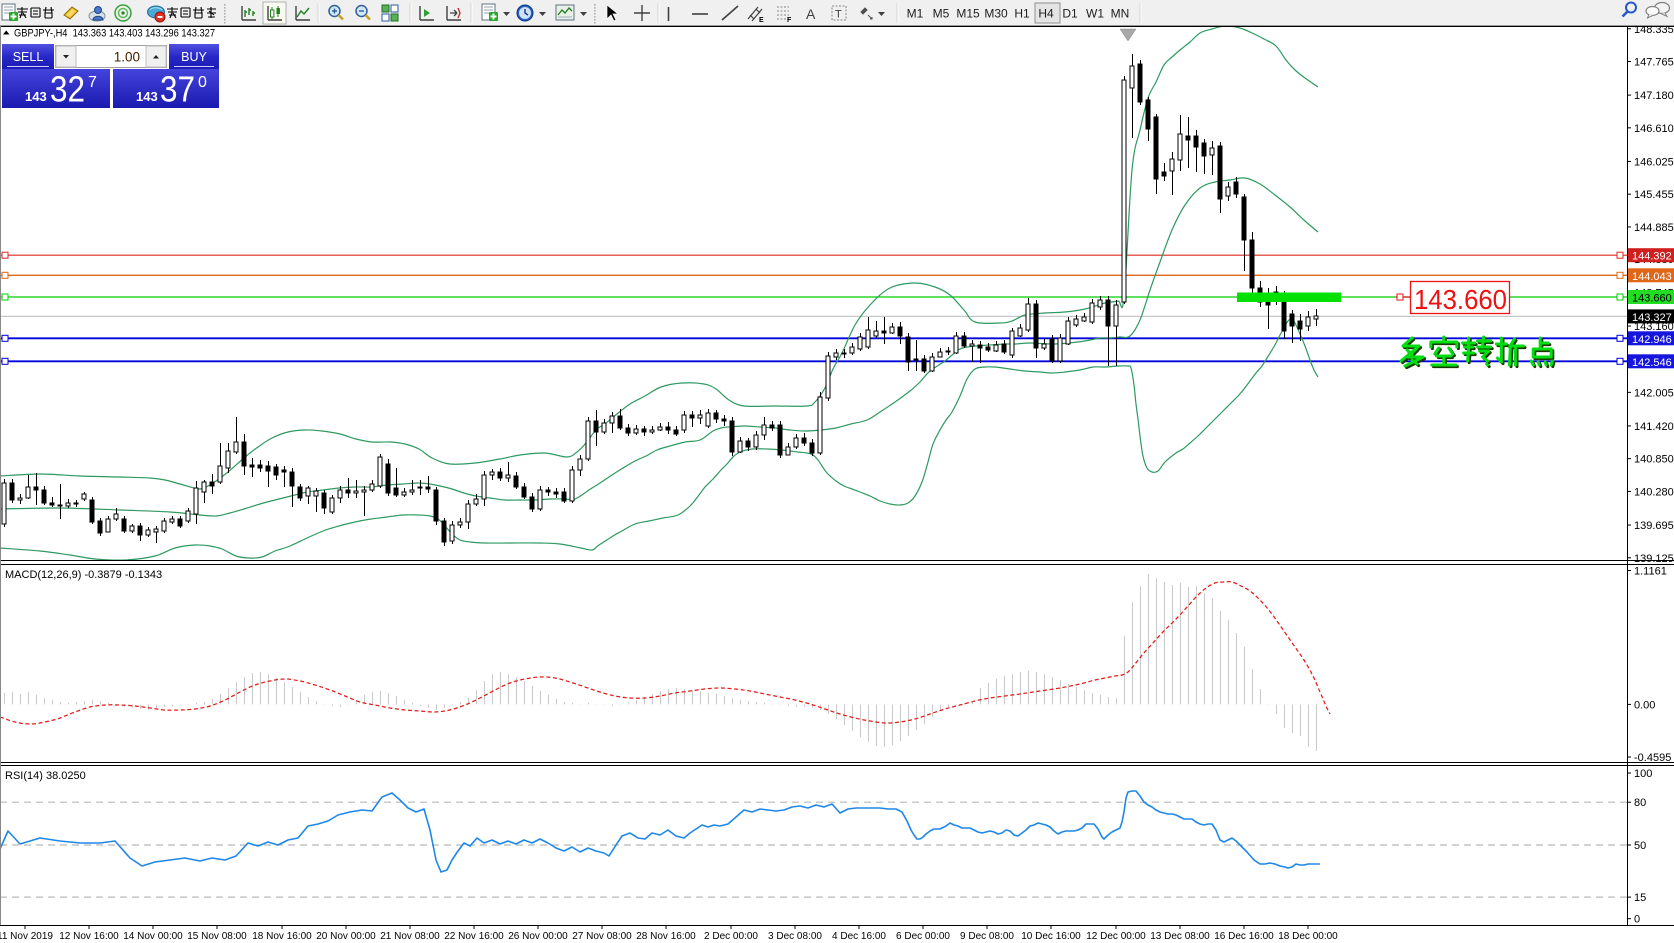  What do you see at coordinates (1654, 228) in the screenshot?
I see `svg-text: 144.885` at bounding box center [1654, 228].